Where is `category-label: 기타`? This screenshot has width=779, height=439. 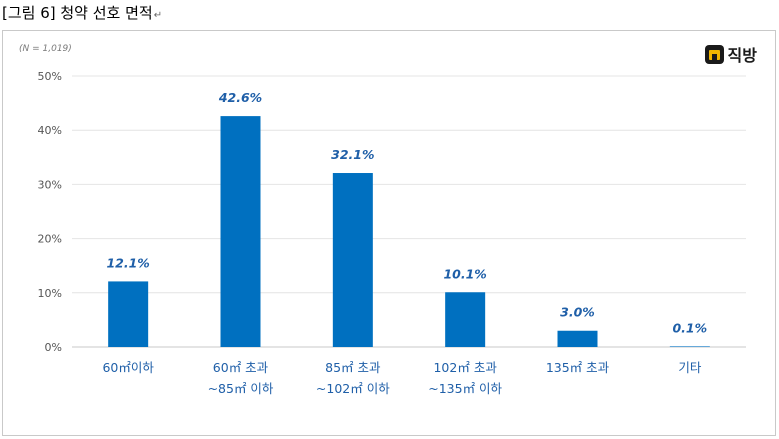
category-label: 기타 is located at coordinates (690, 367).